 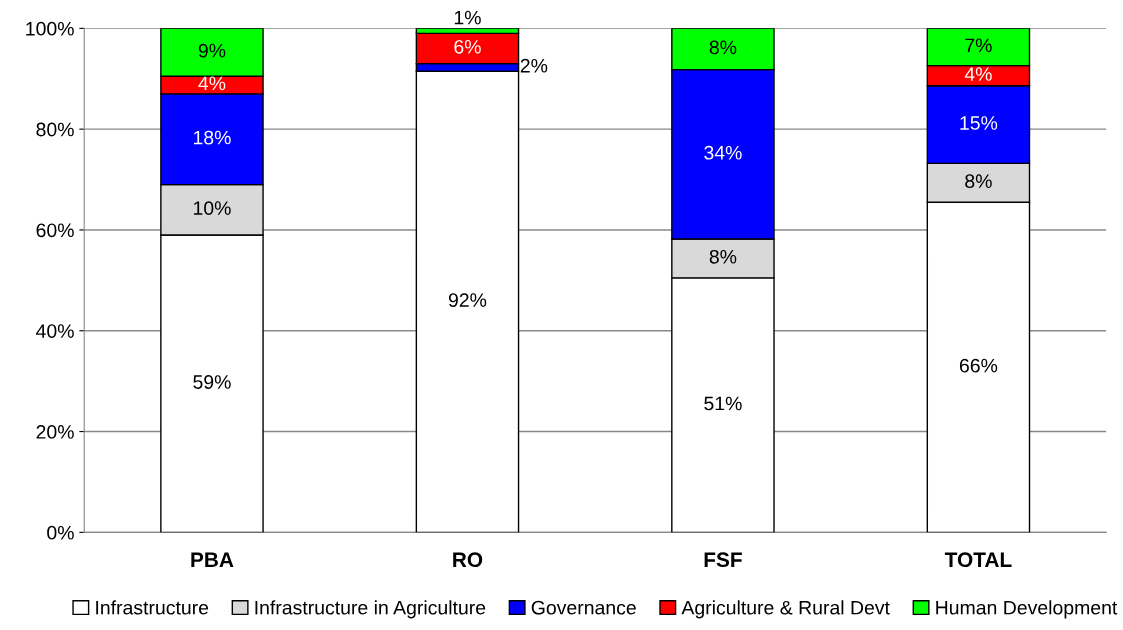 I want to click on data-label: 2%, so click(x=534, y=65).